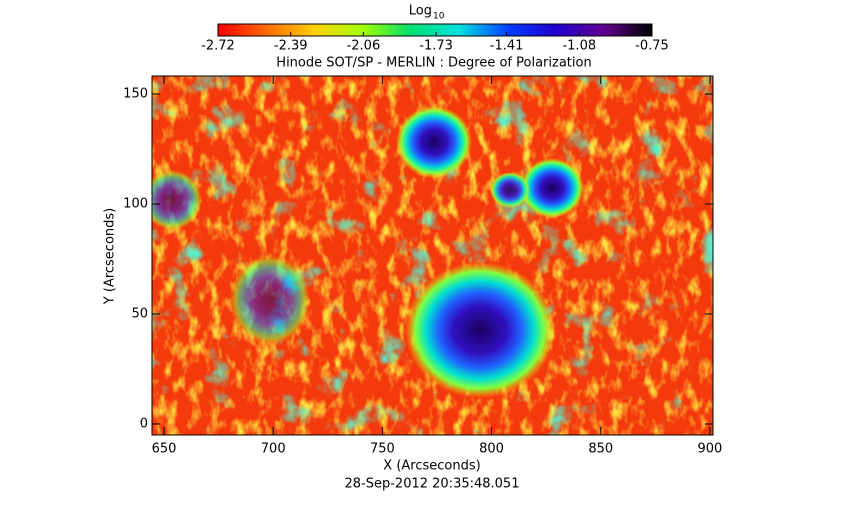 The height and width of the screenshot is (516, 868). Describe the element at coordinates (364, 46) in the screenshot. I see `colorbar-tick-label: -2.06` at that location.